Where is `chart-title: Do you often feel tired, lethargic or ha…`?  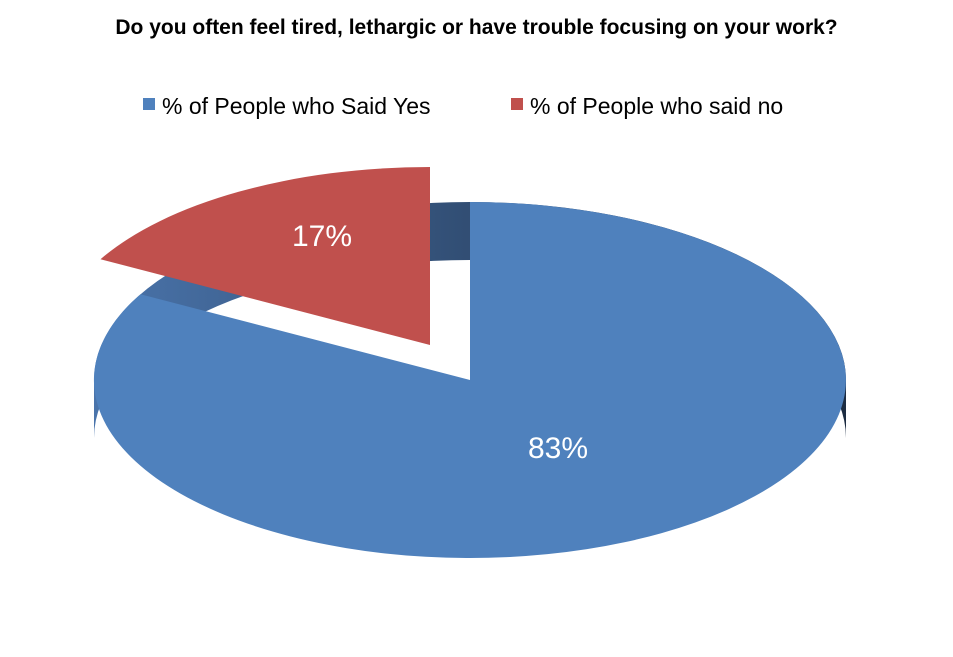 chart-title: Do you often feel tired, lethargic or ha… is located at coordinates (476, 27).